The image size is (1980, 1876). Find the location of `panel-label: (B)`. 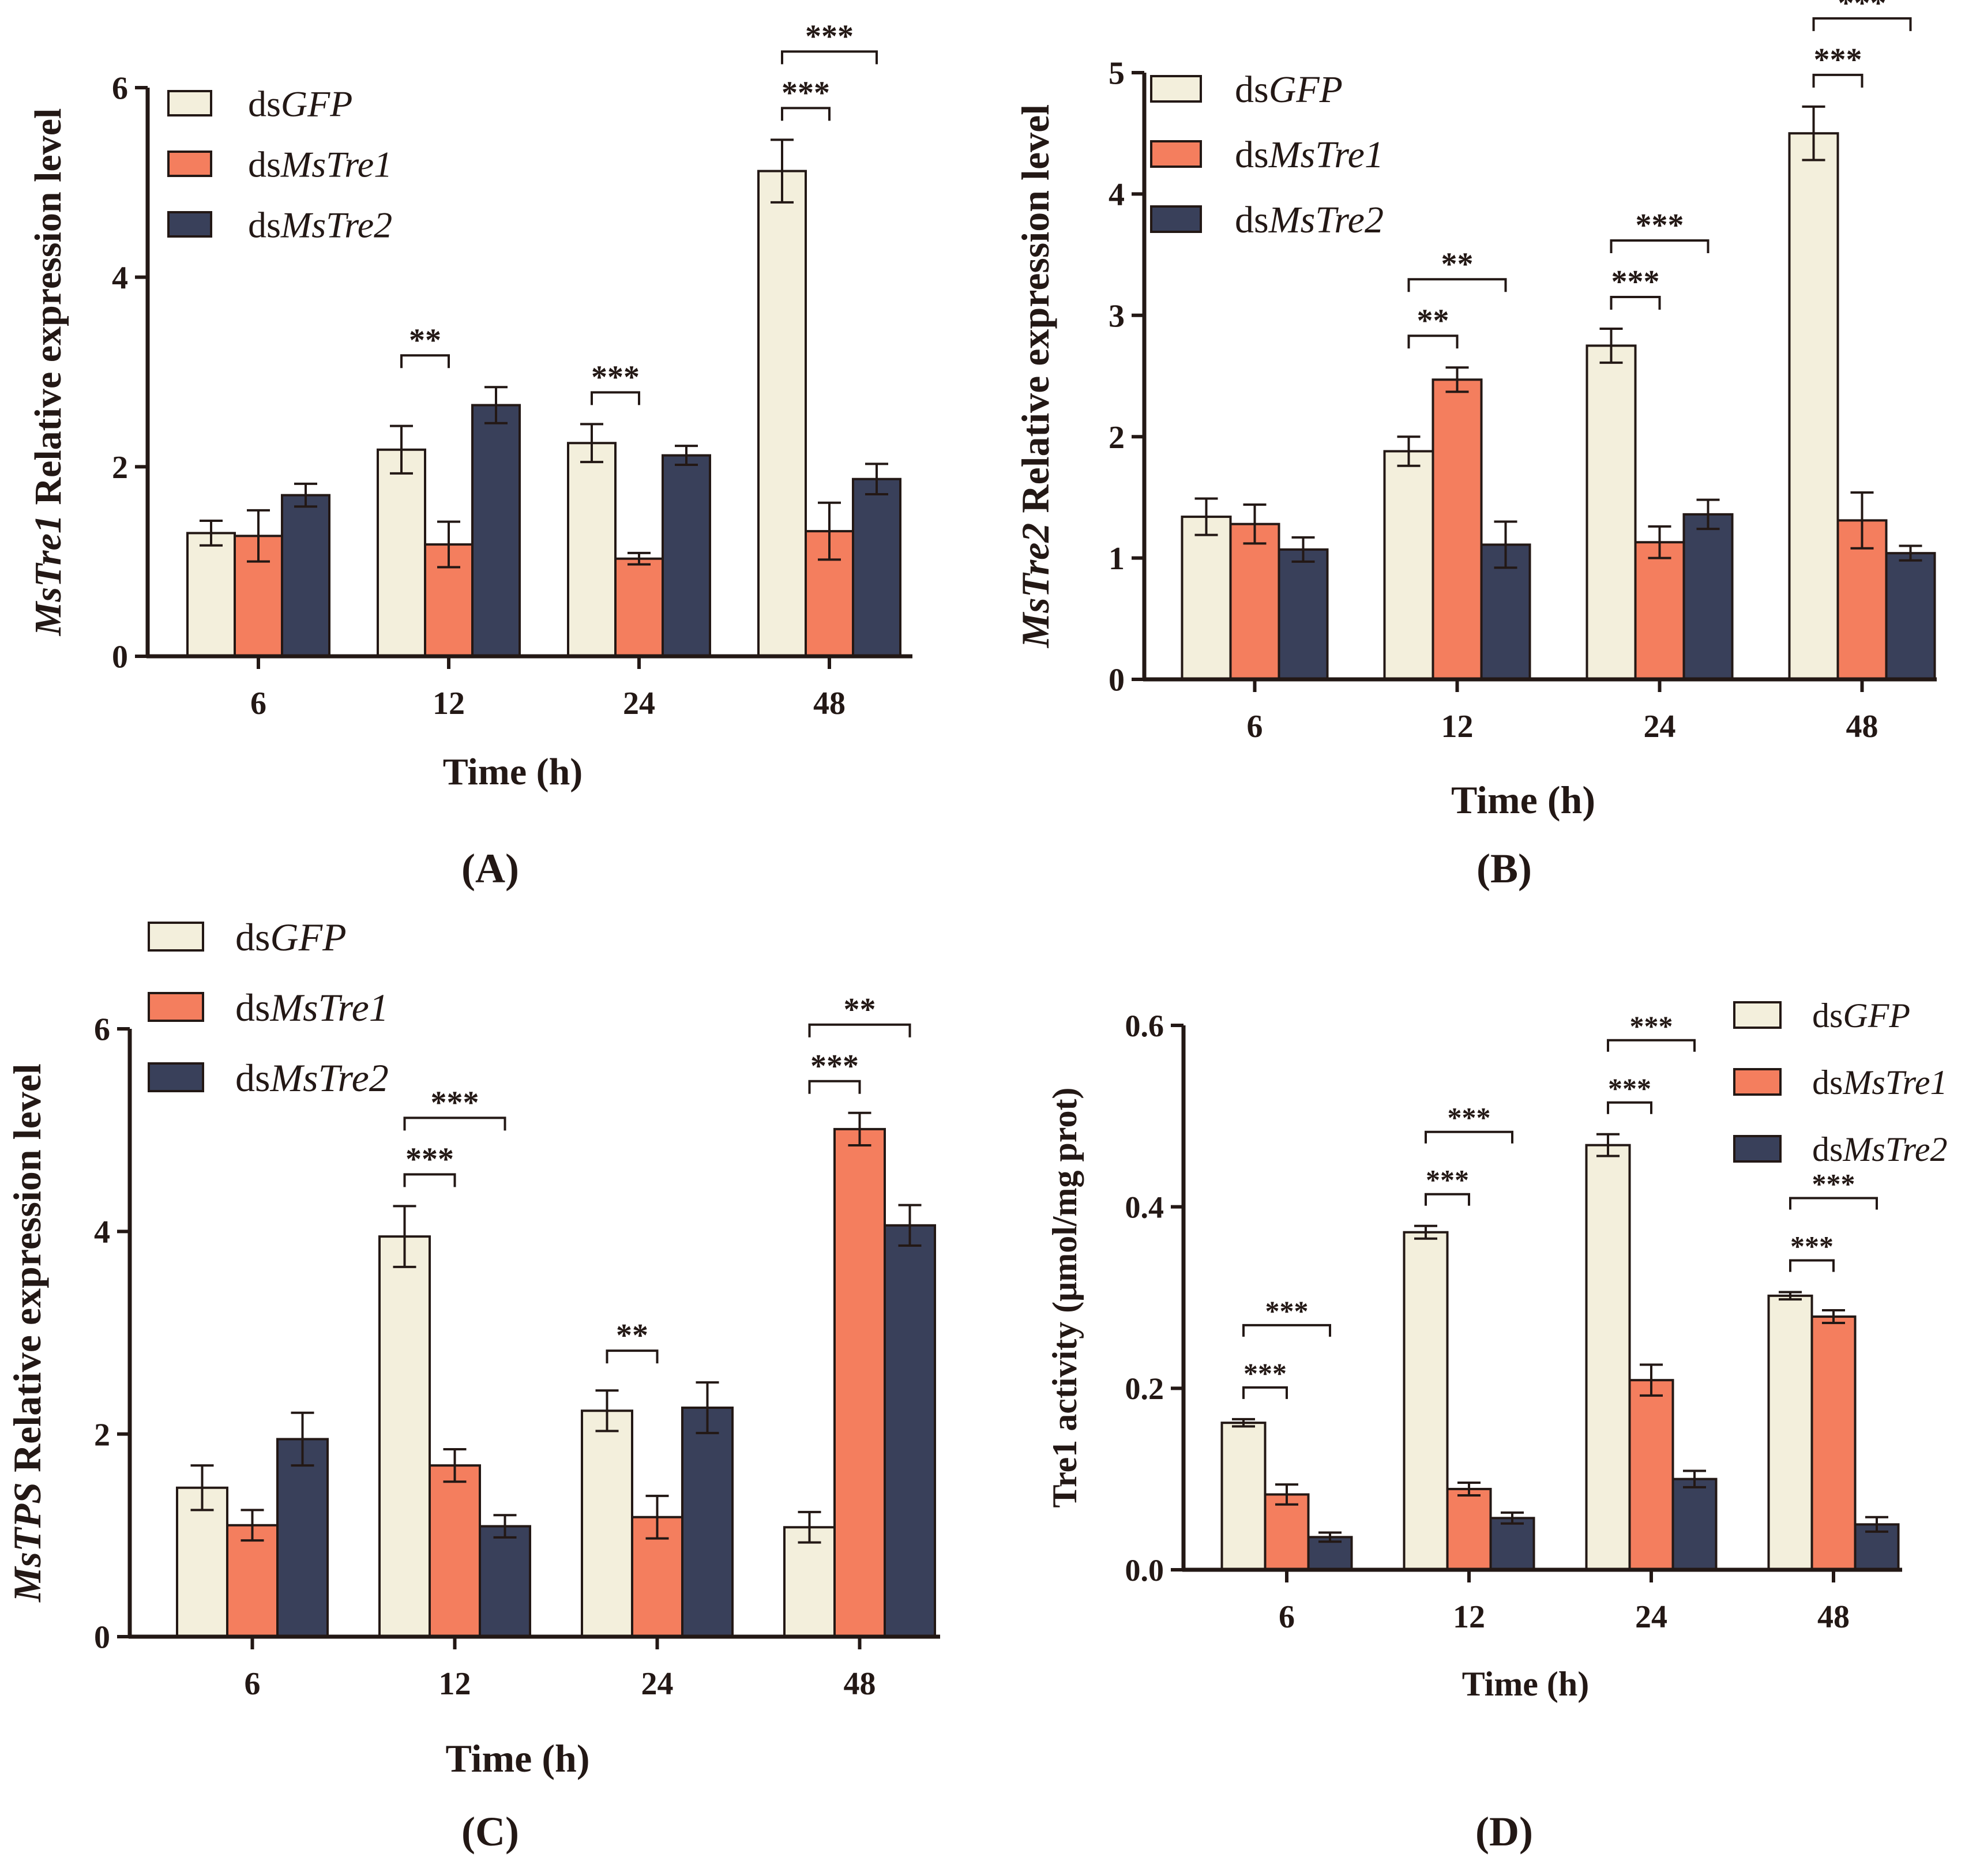

panel-label: (B) is located at coordinates (1504, 868).